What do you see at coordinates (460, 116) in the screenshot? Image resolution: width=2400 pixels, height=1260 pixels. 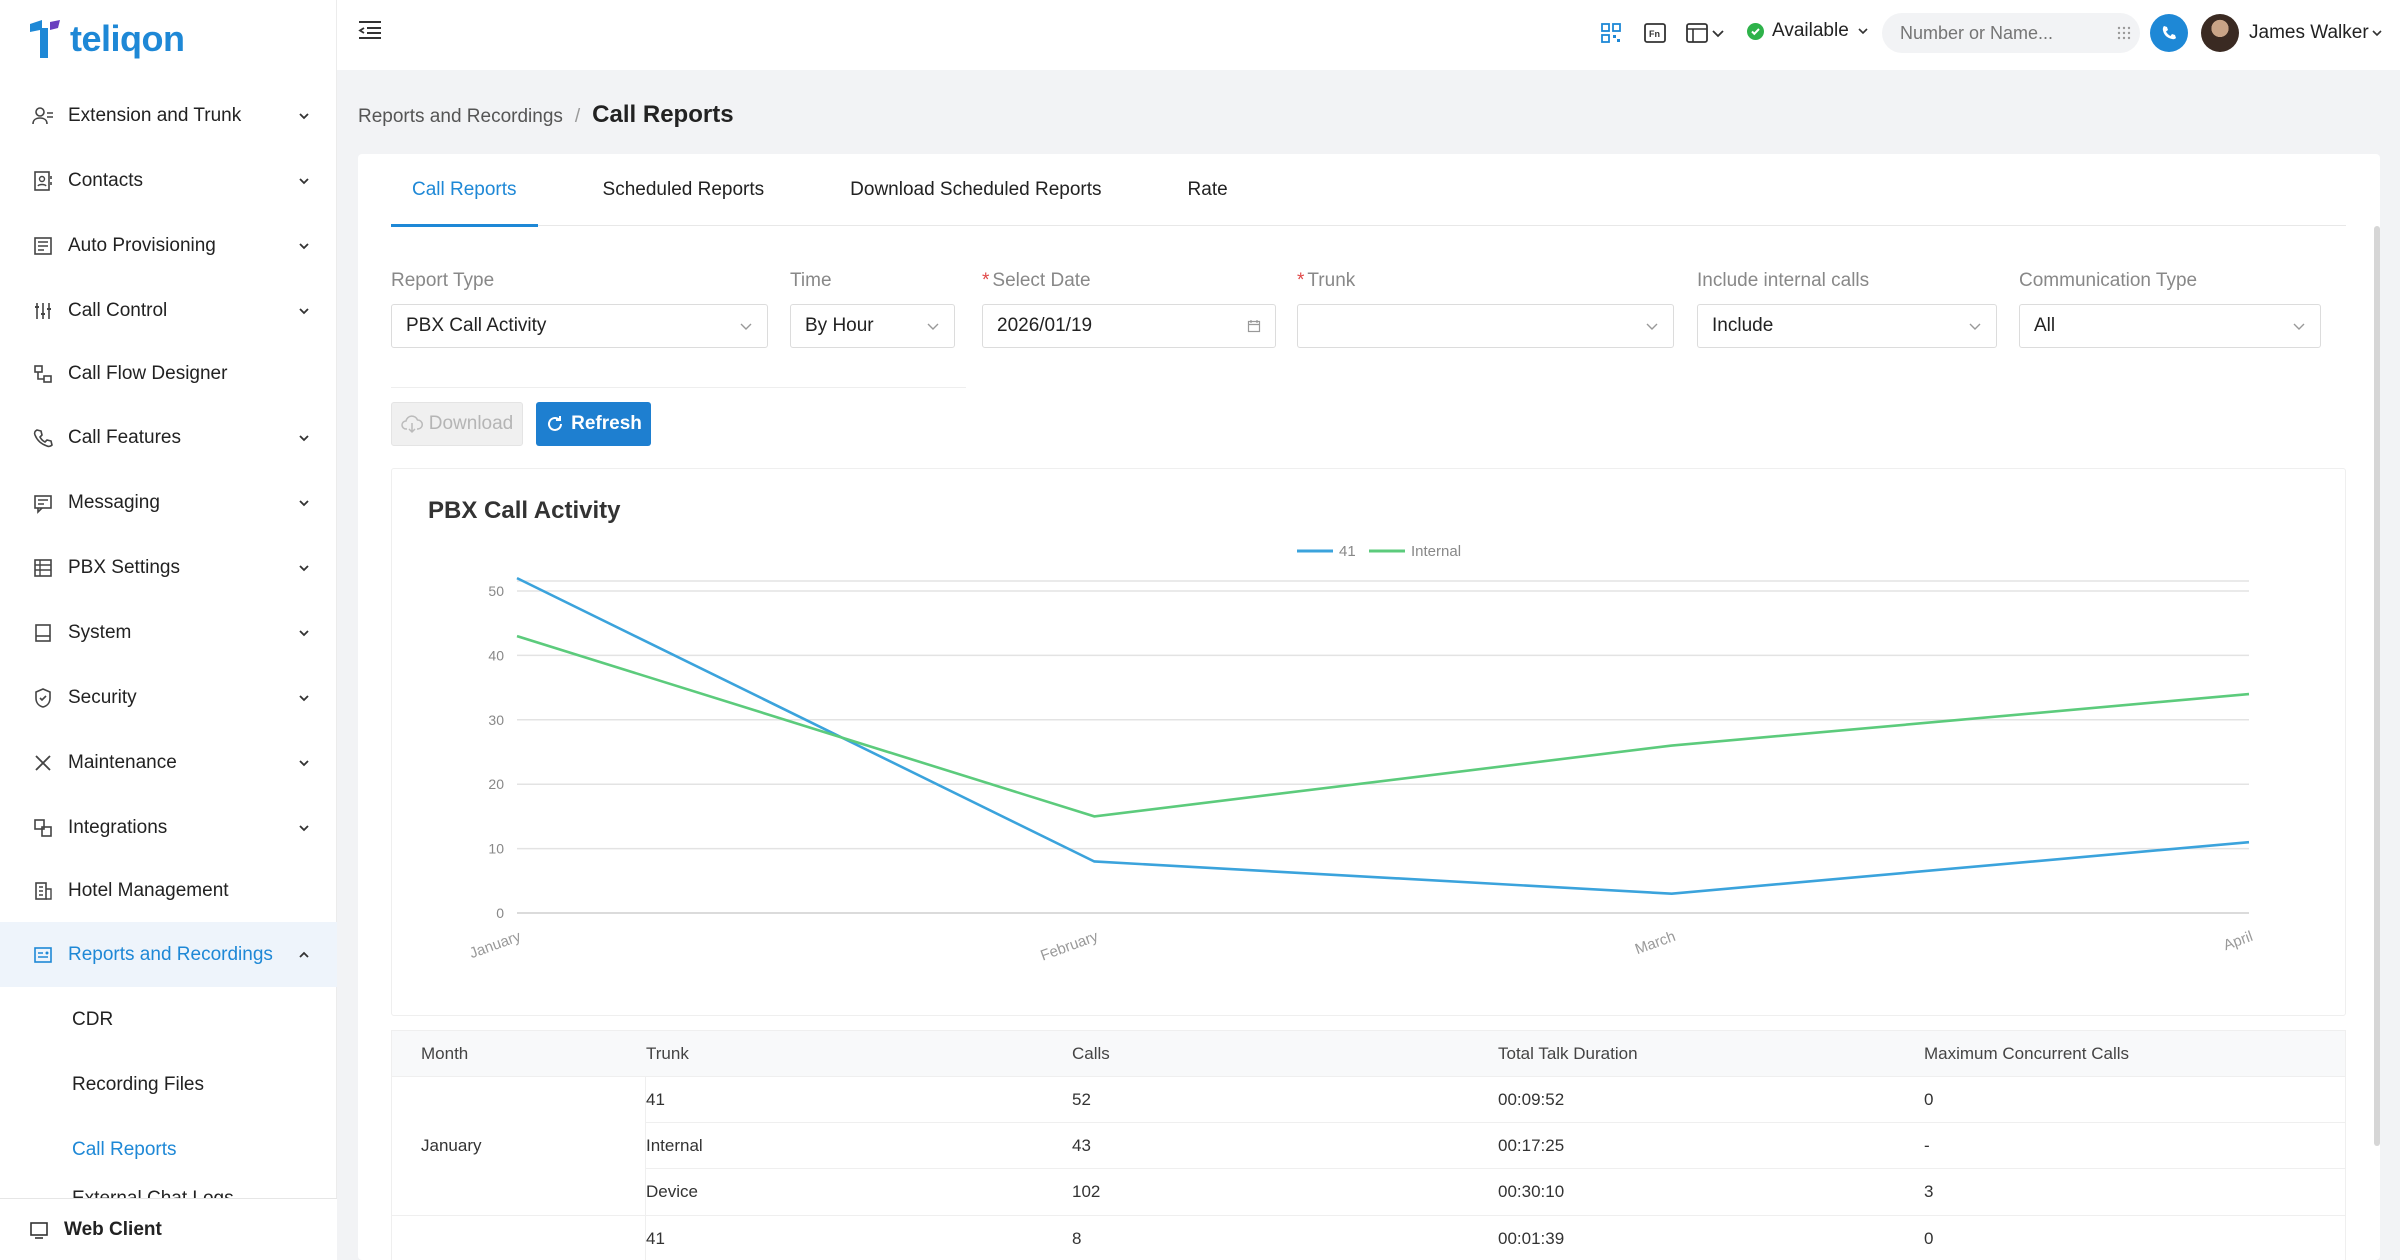 I see `breadcrumb-parent: Reports and Recordings` at bounding box center [460, 116].